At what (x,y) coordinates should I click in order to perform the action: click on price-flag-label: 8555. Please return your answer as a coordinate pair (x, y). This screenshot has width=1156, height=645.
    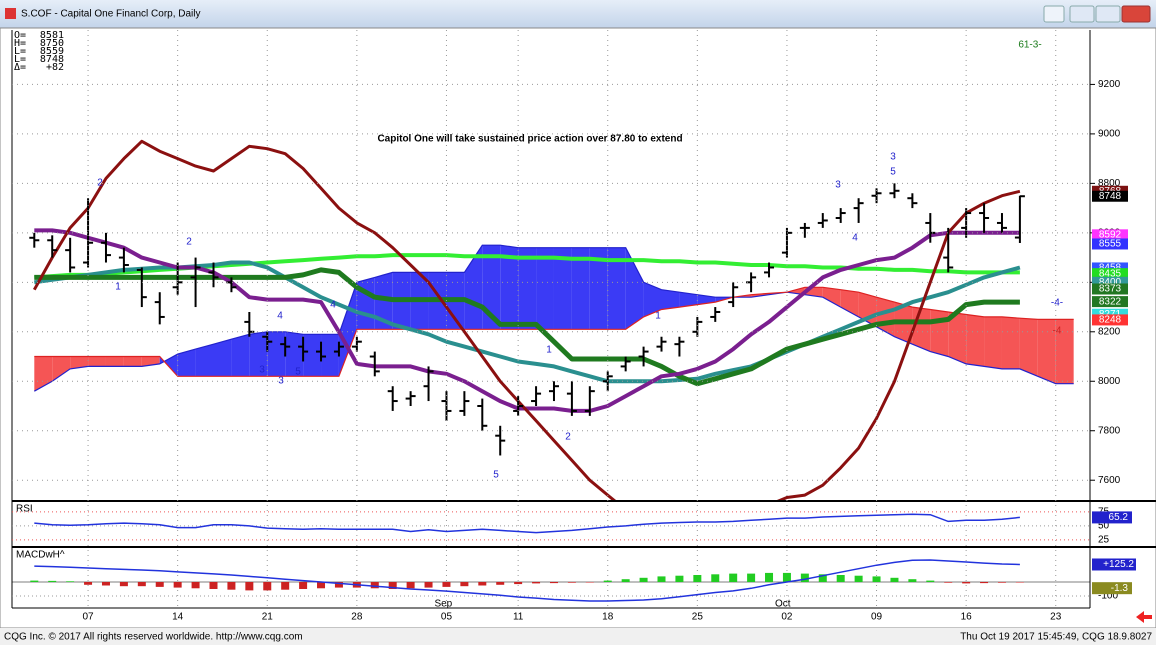
    Looking at the image, I should click on (1110, 244).